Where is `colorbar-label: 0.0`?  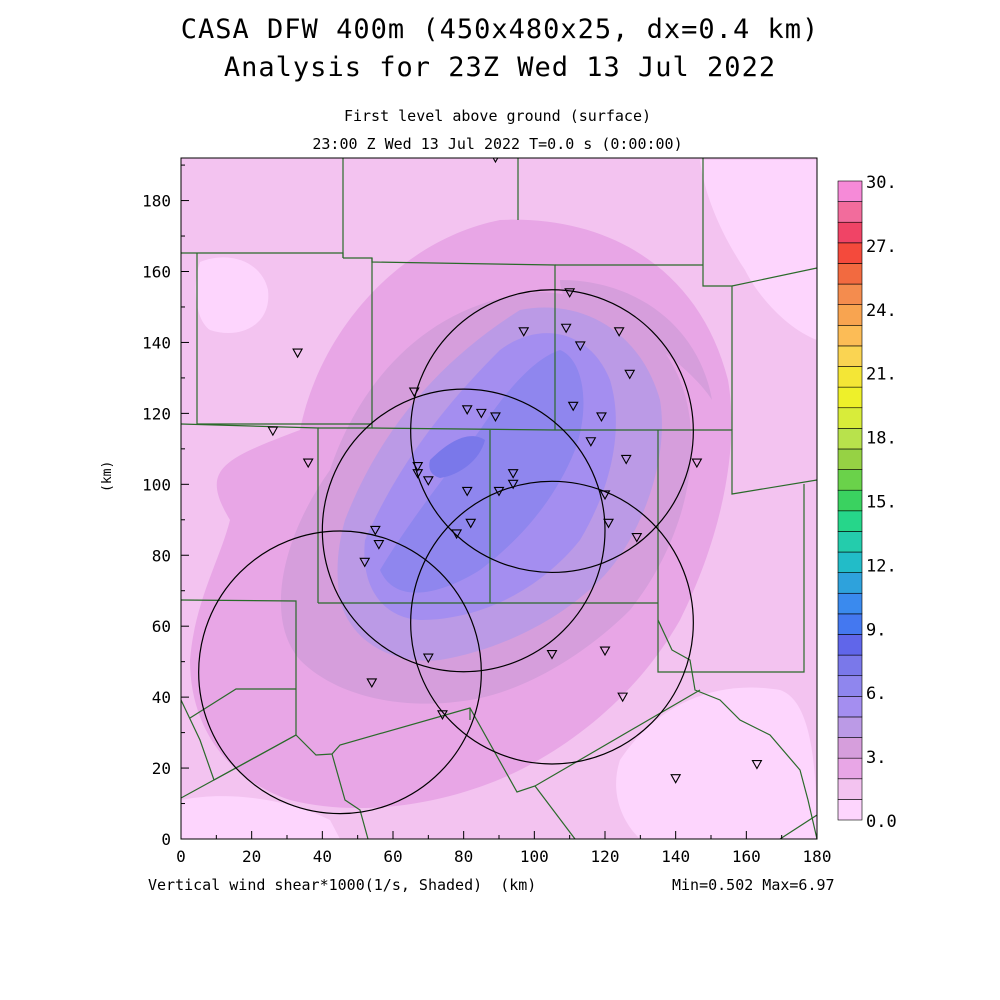 colorbar-label: 0.0 is located at coordinates (881, 822).